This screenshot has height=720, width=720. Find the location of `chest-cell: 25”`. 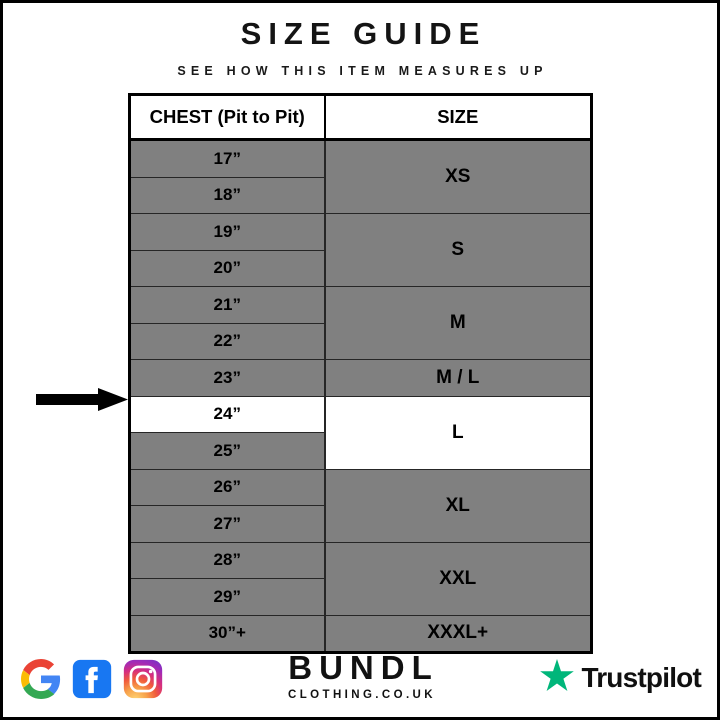

chest-cell: 25” is located at coordinates (227, 451).